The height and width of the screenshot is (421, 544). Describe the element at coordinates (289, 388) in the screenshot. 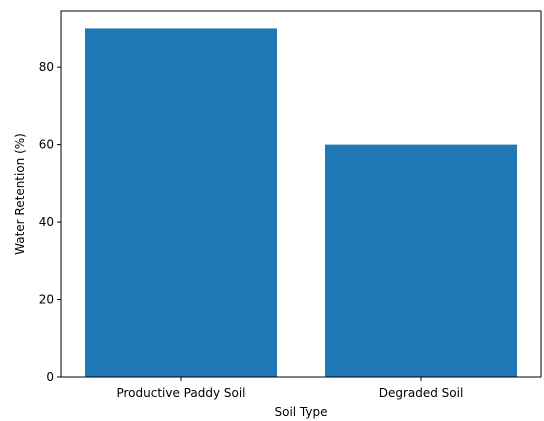

I see `x-axis-ticks: Productive Paddy Soil Degraded Soil` at that location.